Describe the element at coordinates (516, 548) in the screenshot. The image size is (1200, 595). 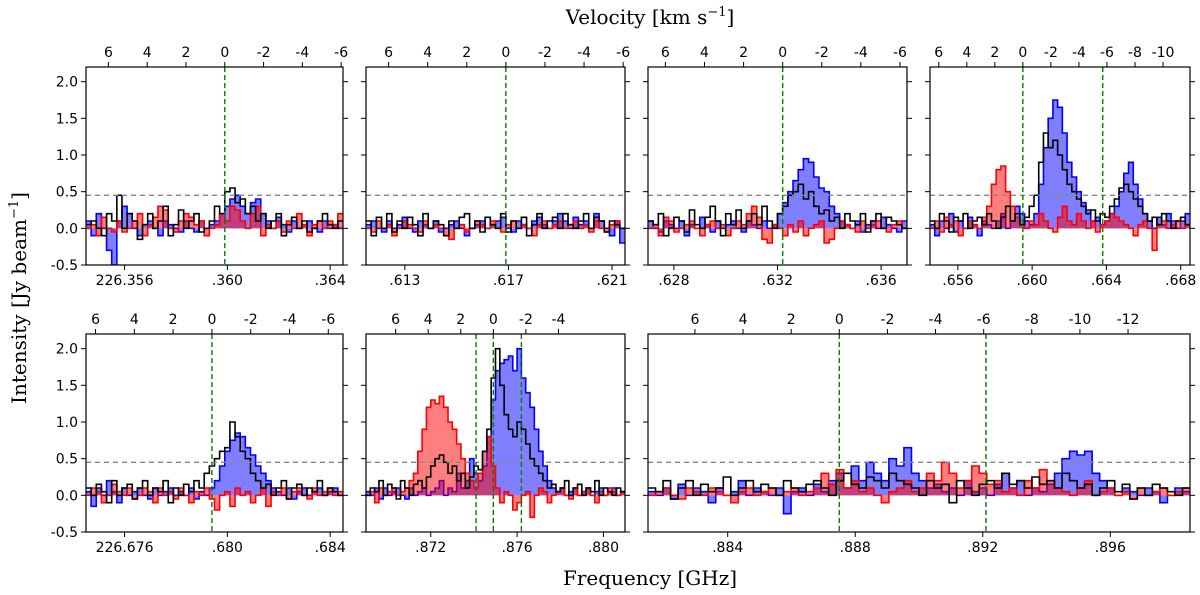
I see `xtick-label: .876` at that location.